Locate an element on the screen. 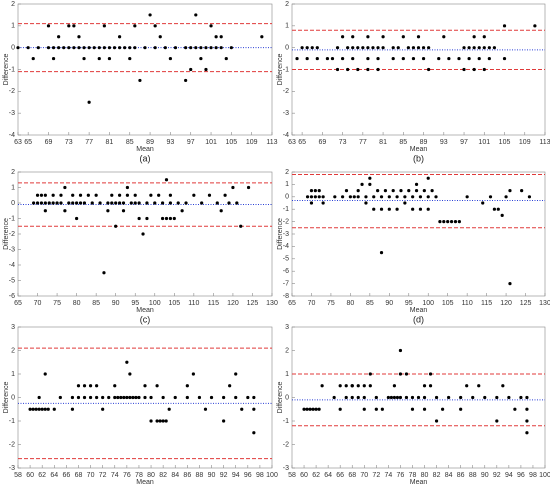  x-tick-label: 115 is located at coordinates (486, 303).